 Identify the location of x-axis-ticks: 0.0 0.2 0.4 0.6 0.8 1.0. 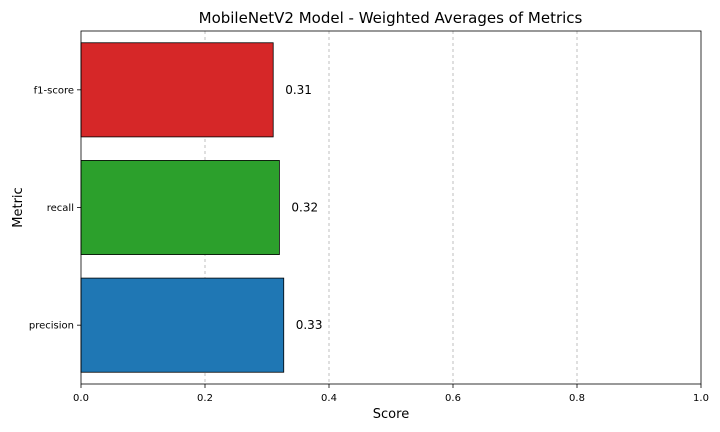
(391, 394).